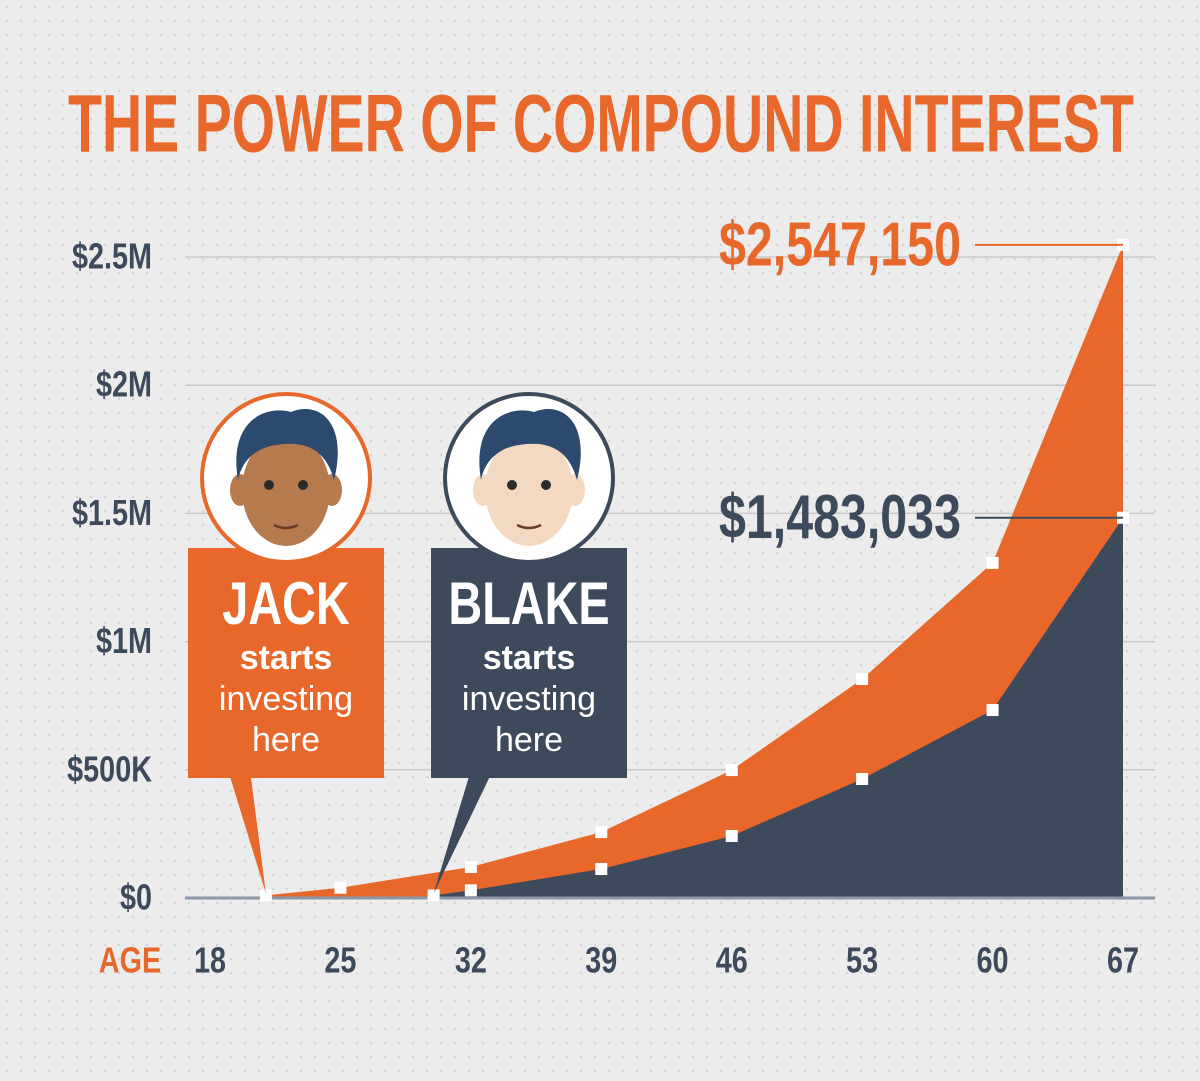 Image resolution: width=1200 pixels, height=1081 pixels. I want to click on chart-title: THE POWER OF COMPOUND INTEREST, so click(601, 124).